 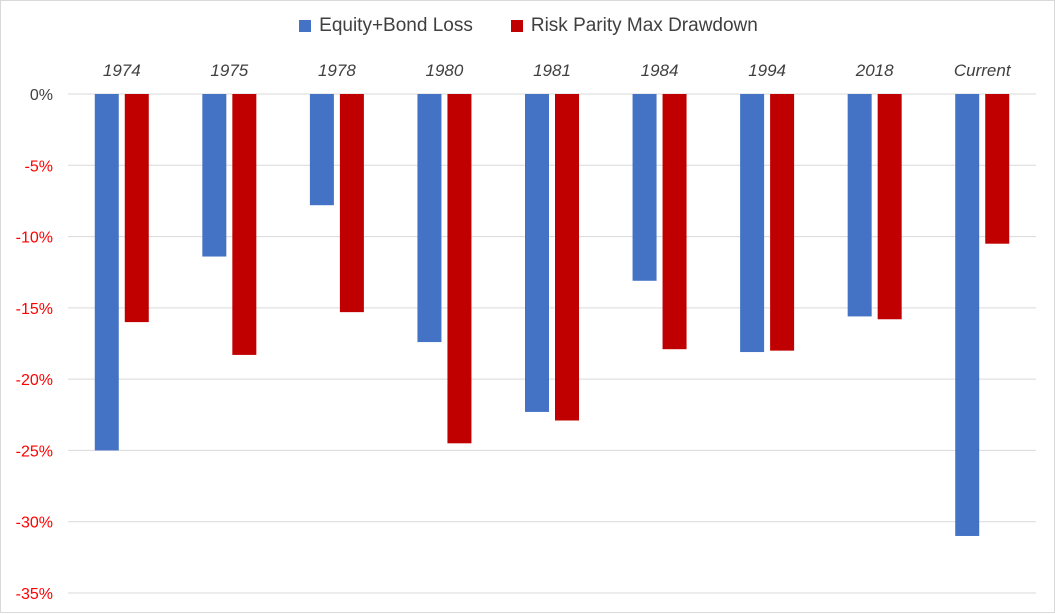 I want to click on category-label: 1975, so click(x=229, y=70).